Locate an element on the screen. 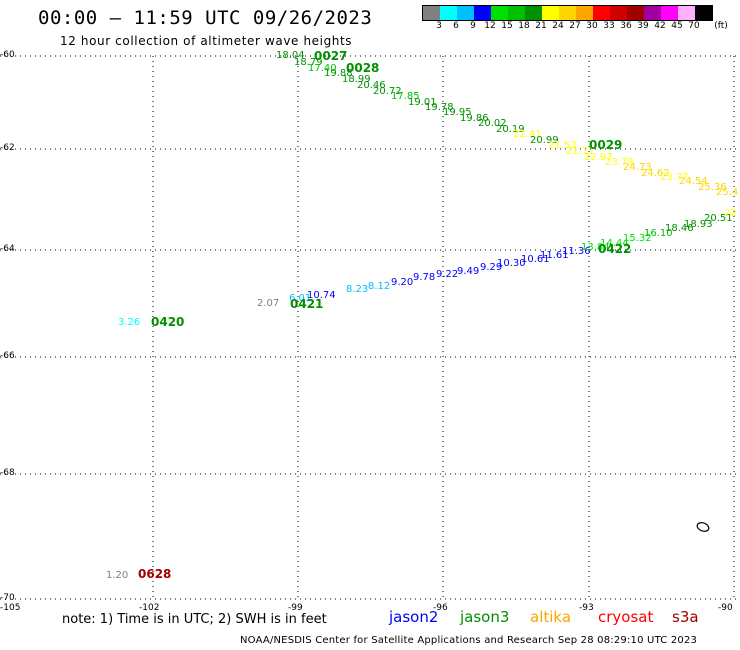 Image resolution: width=740 pixels, height=650 pixels. wave-height-value: 6.01 is located at coordinates (300, 298).